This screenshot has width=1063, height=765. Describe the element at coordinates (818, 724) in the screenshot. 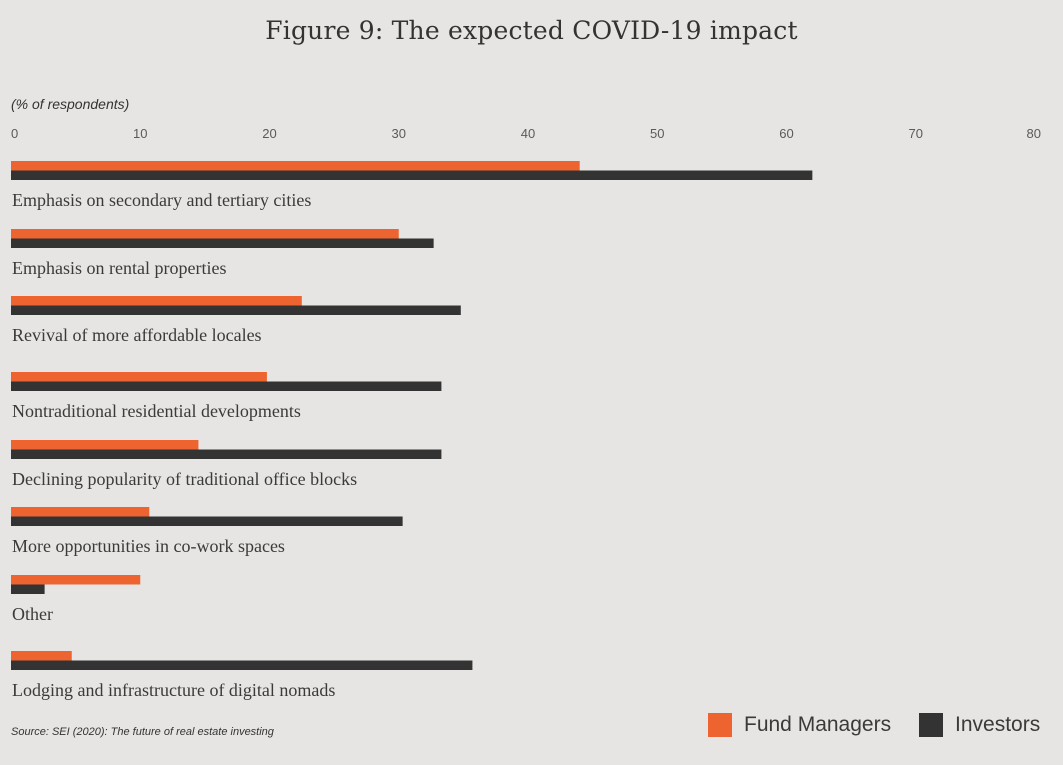

I see `legend-label-fund-managers: Fund Managers` at that location.